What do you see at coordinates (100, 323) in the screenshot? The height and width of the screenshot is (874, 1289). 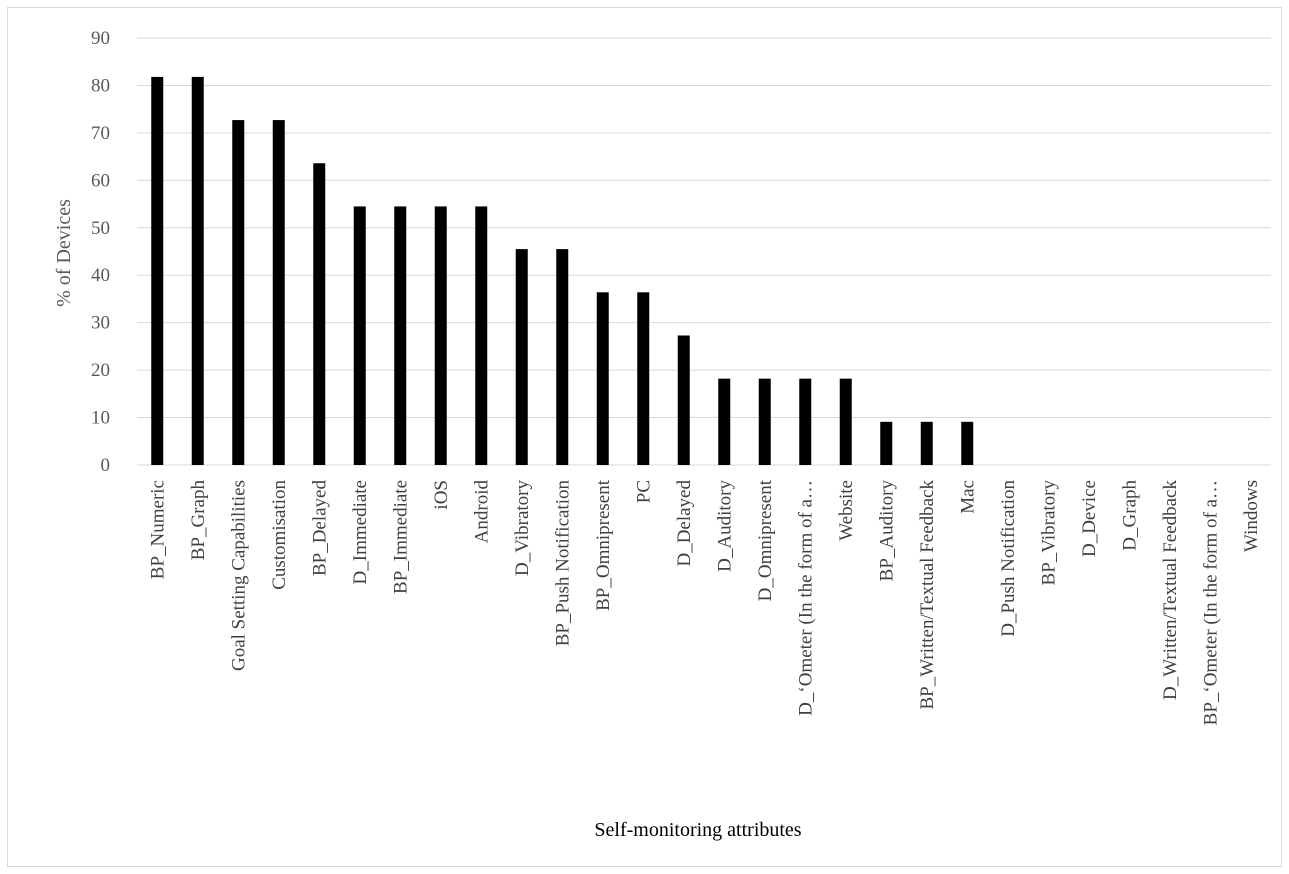 I see `y-tick-label: 30` at bounding box center [100, 323].